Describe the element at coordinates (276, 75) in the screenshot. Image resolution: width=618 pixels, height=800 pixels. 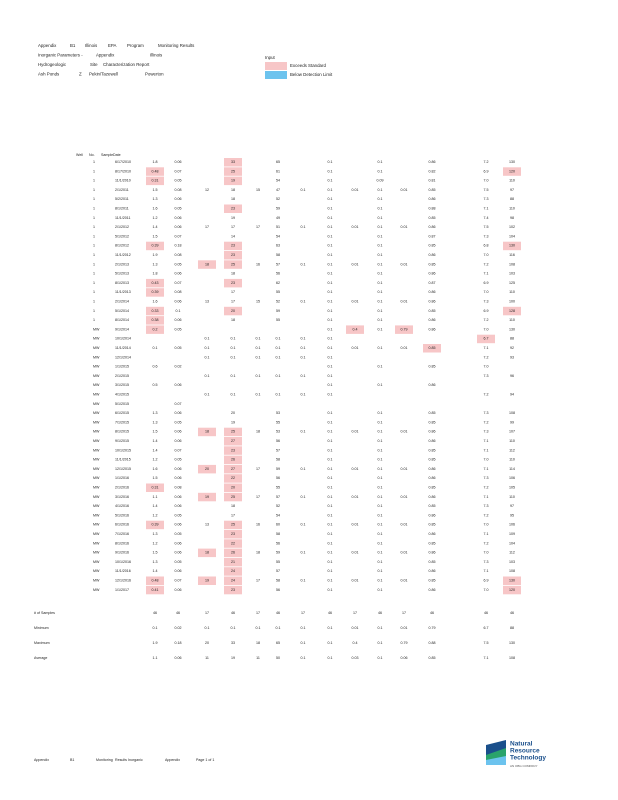
I see `legend-swatch` at that location.